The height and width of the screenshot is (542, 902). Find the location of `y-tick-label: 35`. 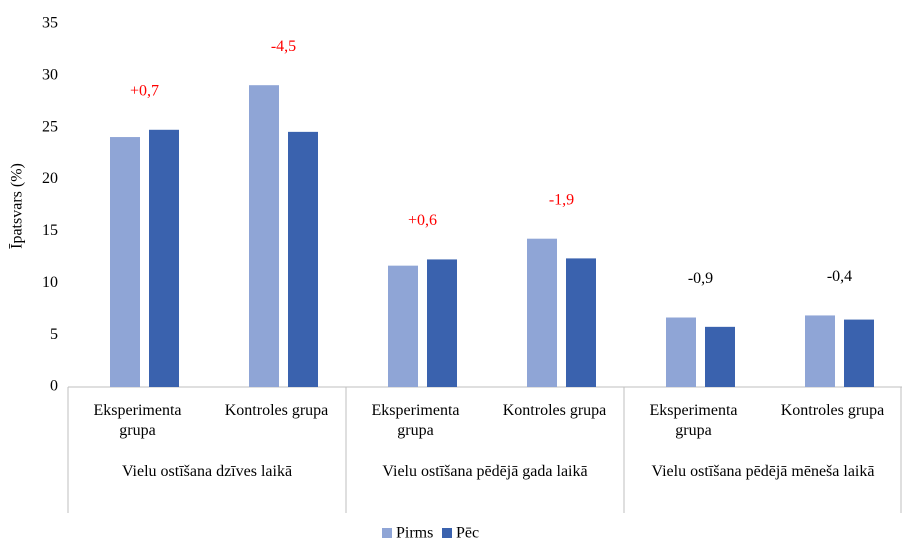

y-tick-label: 35 is located at coordinates (50, 23).